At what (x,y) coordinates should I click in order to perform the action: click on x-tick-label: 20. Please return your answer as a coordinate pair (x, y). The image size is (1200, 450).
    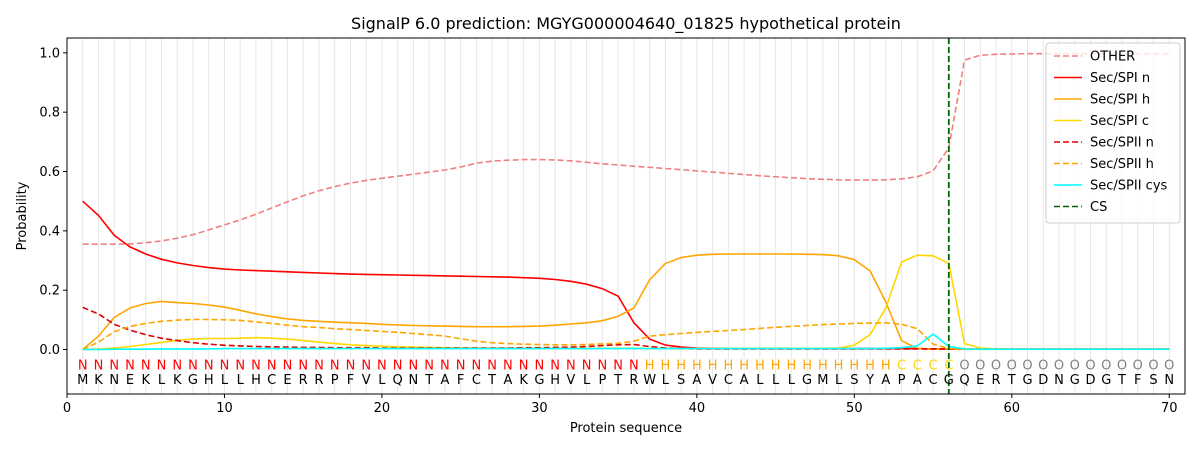
    Looking at the image, I should click on (382, 408).